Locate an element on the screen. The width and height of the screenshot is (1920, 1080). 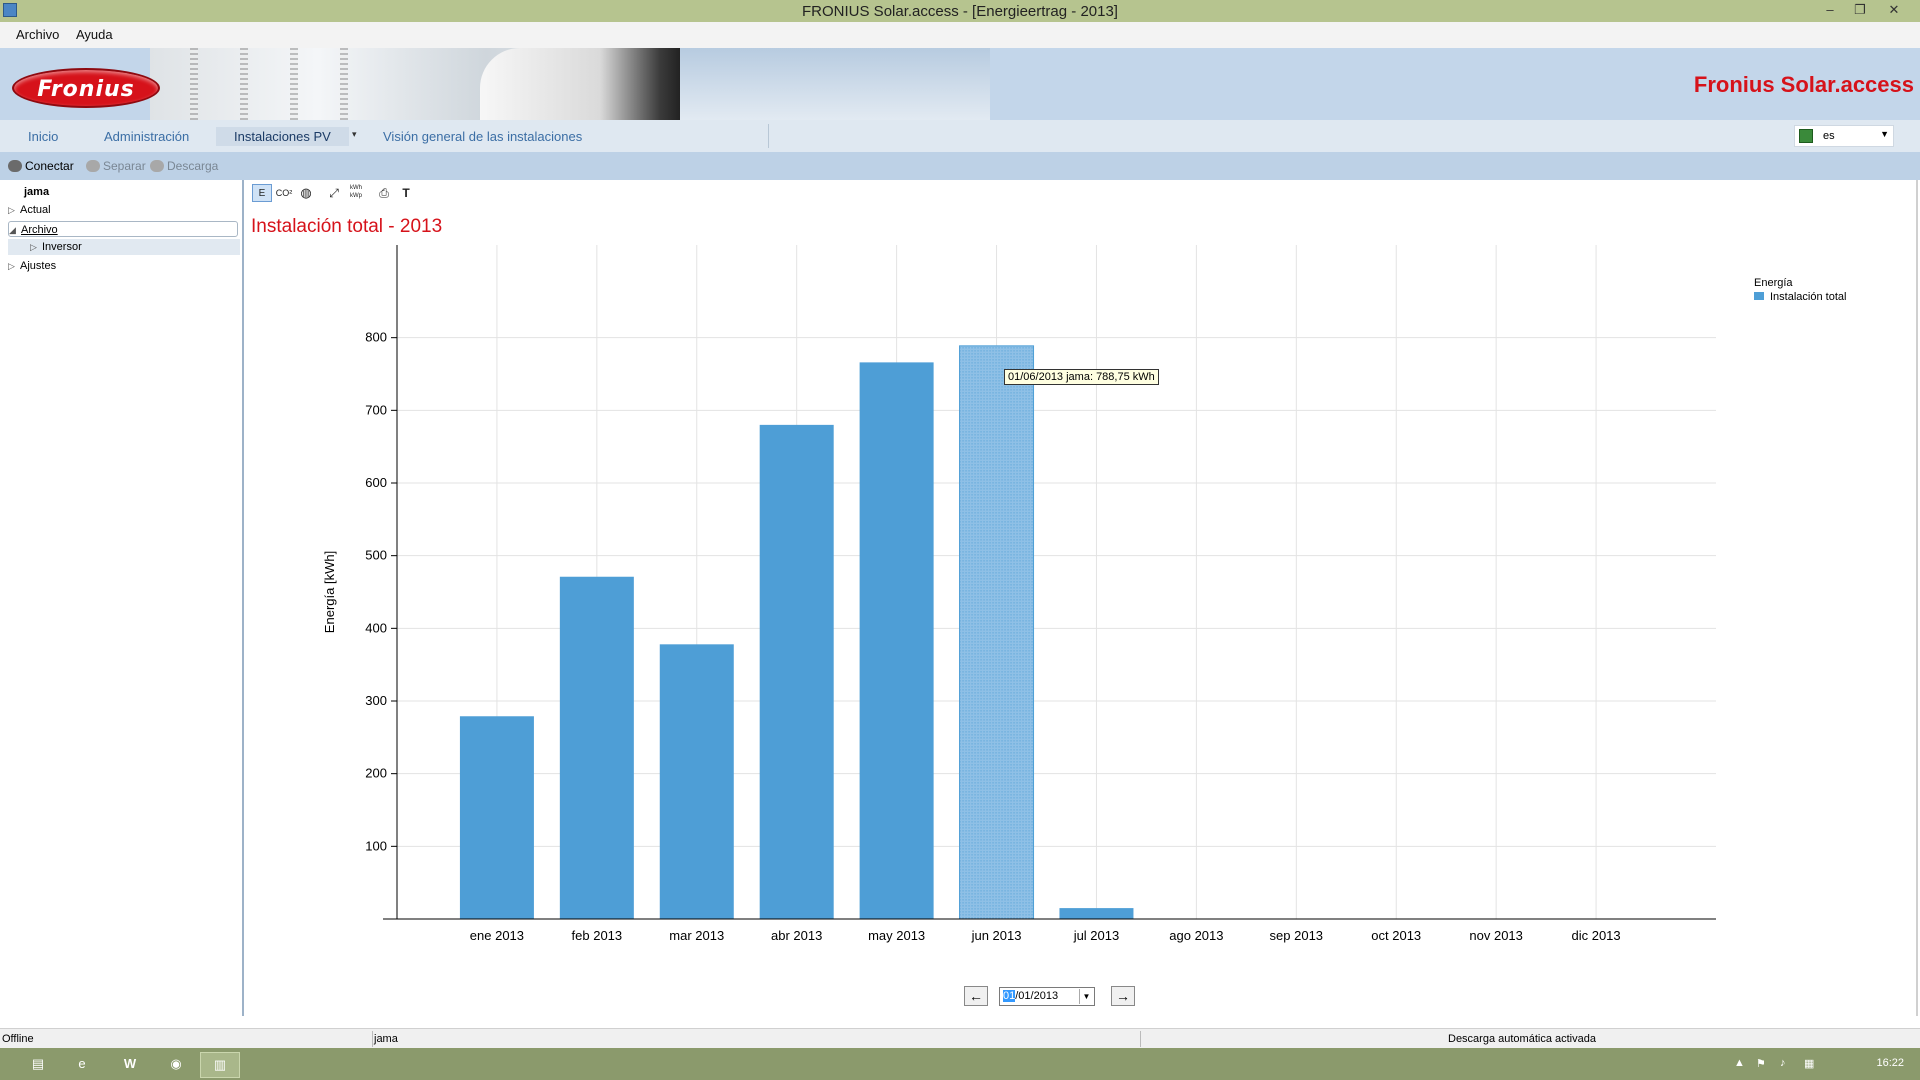
installation-tree: jama ▷ Actual ◢ Archivo ▷ Inversor ▷ Ajustes is located at coordinates (122, 598).